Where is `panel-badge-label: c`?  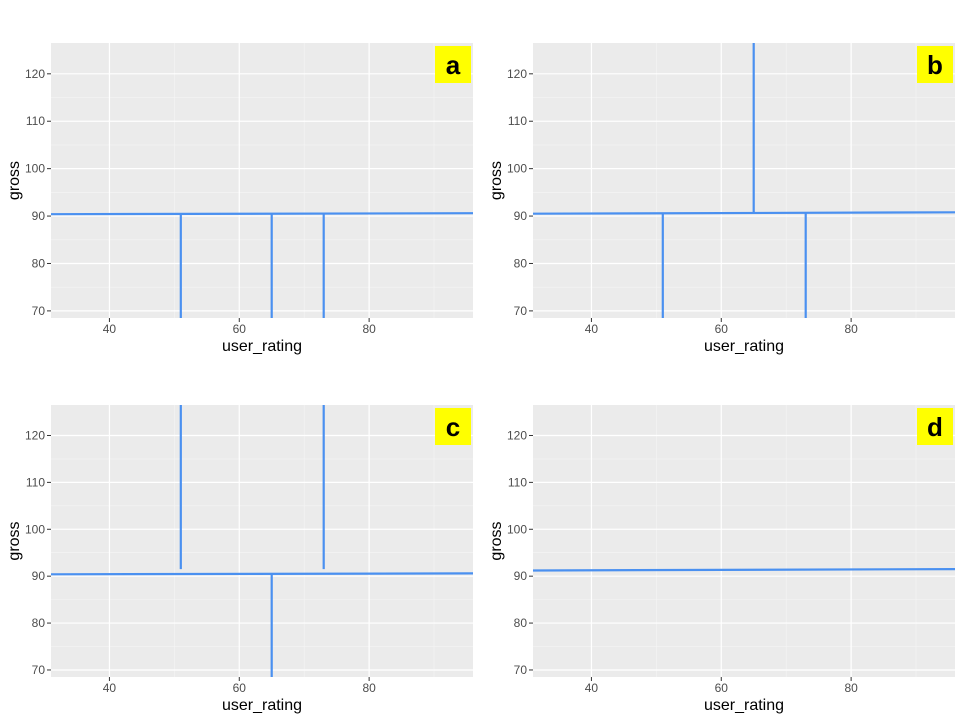
panel-badge-label: c is located at coordinates (453, 427).